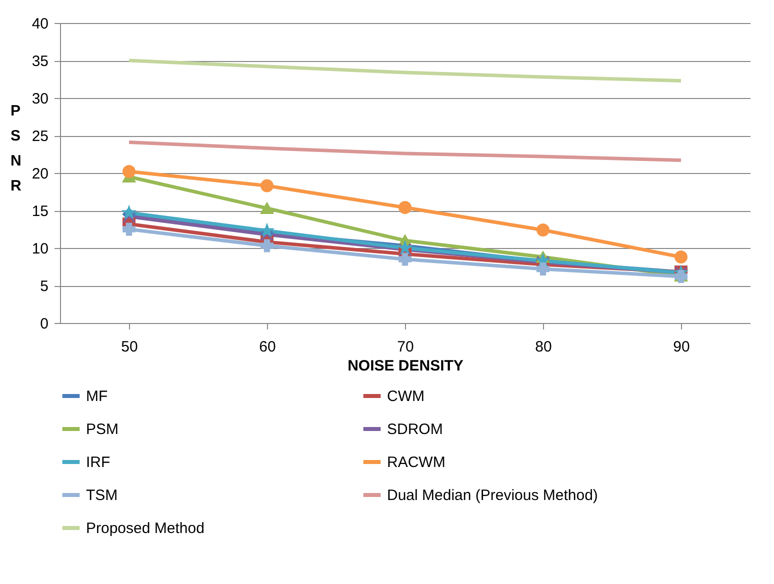  Describe the element at coordinates (98, 462) in the screenshot. I see `legend-label: IRF` at that location.